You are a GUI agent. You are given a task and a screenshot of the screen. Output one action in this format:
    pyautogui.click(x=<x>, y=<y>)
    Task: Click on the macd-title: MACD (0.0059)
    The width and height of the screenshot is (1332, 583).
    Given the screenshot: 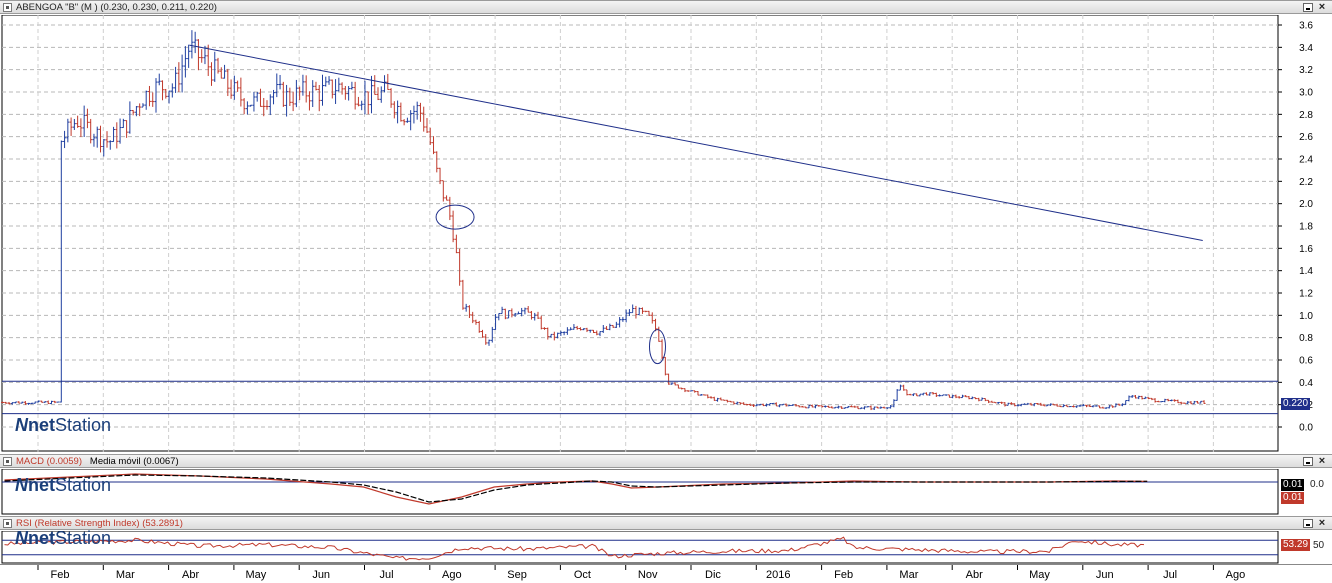 What is the action you would take?
    pyautogui.click(x=49, y=461)
    